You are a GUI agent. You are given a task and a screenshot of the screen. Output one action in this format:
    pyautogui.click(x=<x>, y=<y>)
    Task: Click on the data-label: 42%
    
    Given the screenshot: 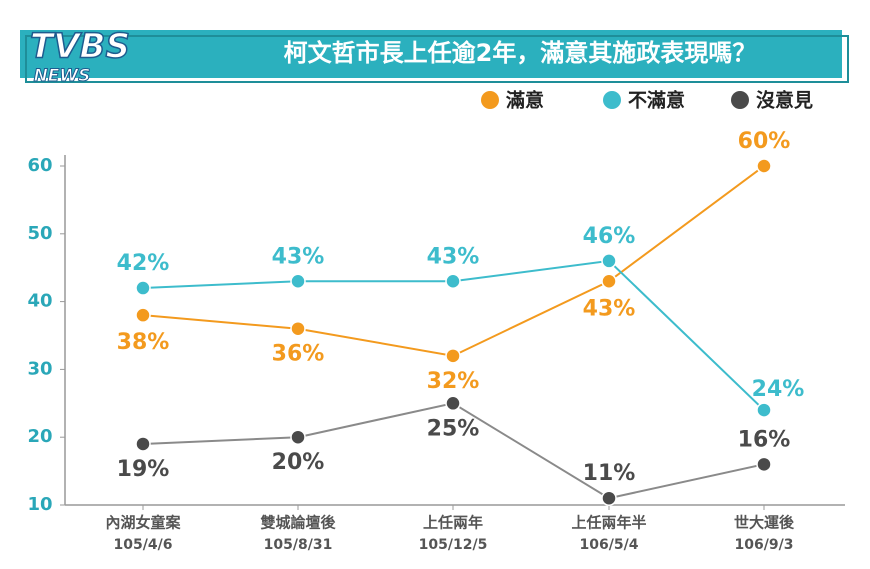 What is the action you would take?
    pyautogui.click(x=143, y=263)
    